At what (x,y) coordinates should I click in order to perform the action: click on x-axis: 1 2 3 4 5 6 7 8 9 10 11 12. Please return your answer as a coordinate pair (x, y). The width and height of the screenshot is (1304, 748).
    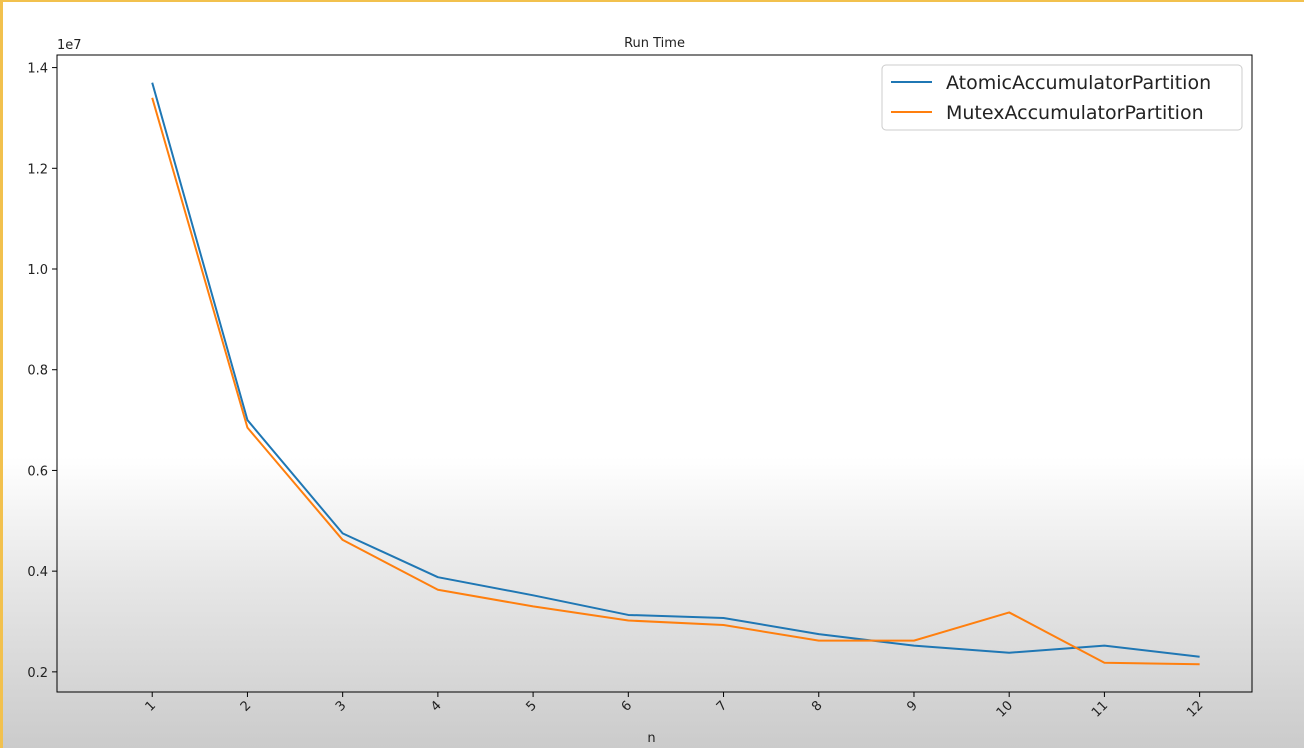
    Looking at the image, I should click on (674, 706).